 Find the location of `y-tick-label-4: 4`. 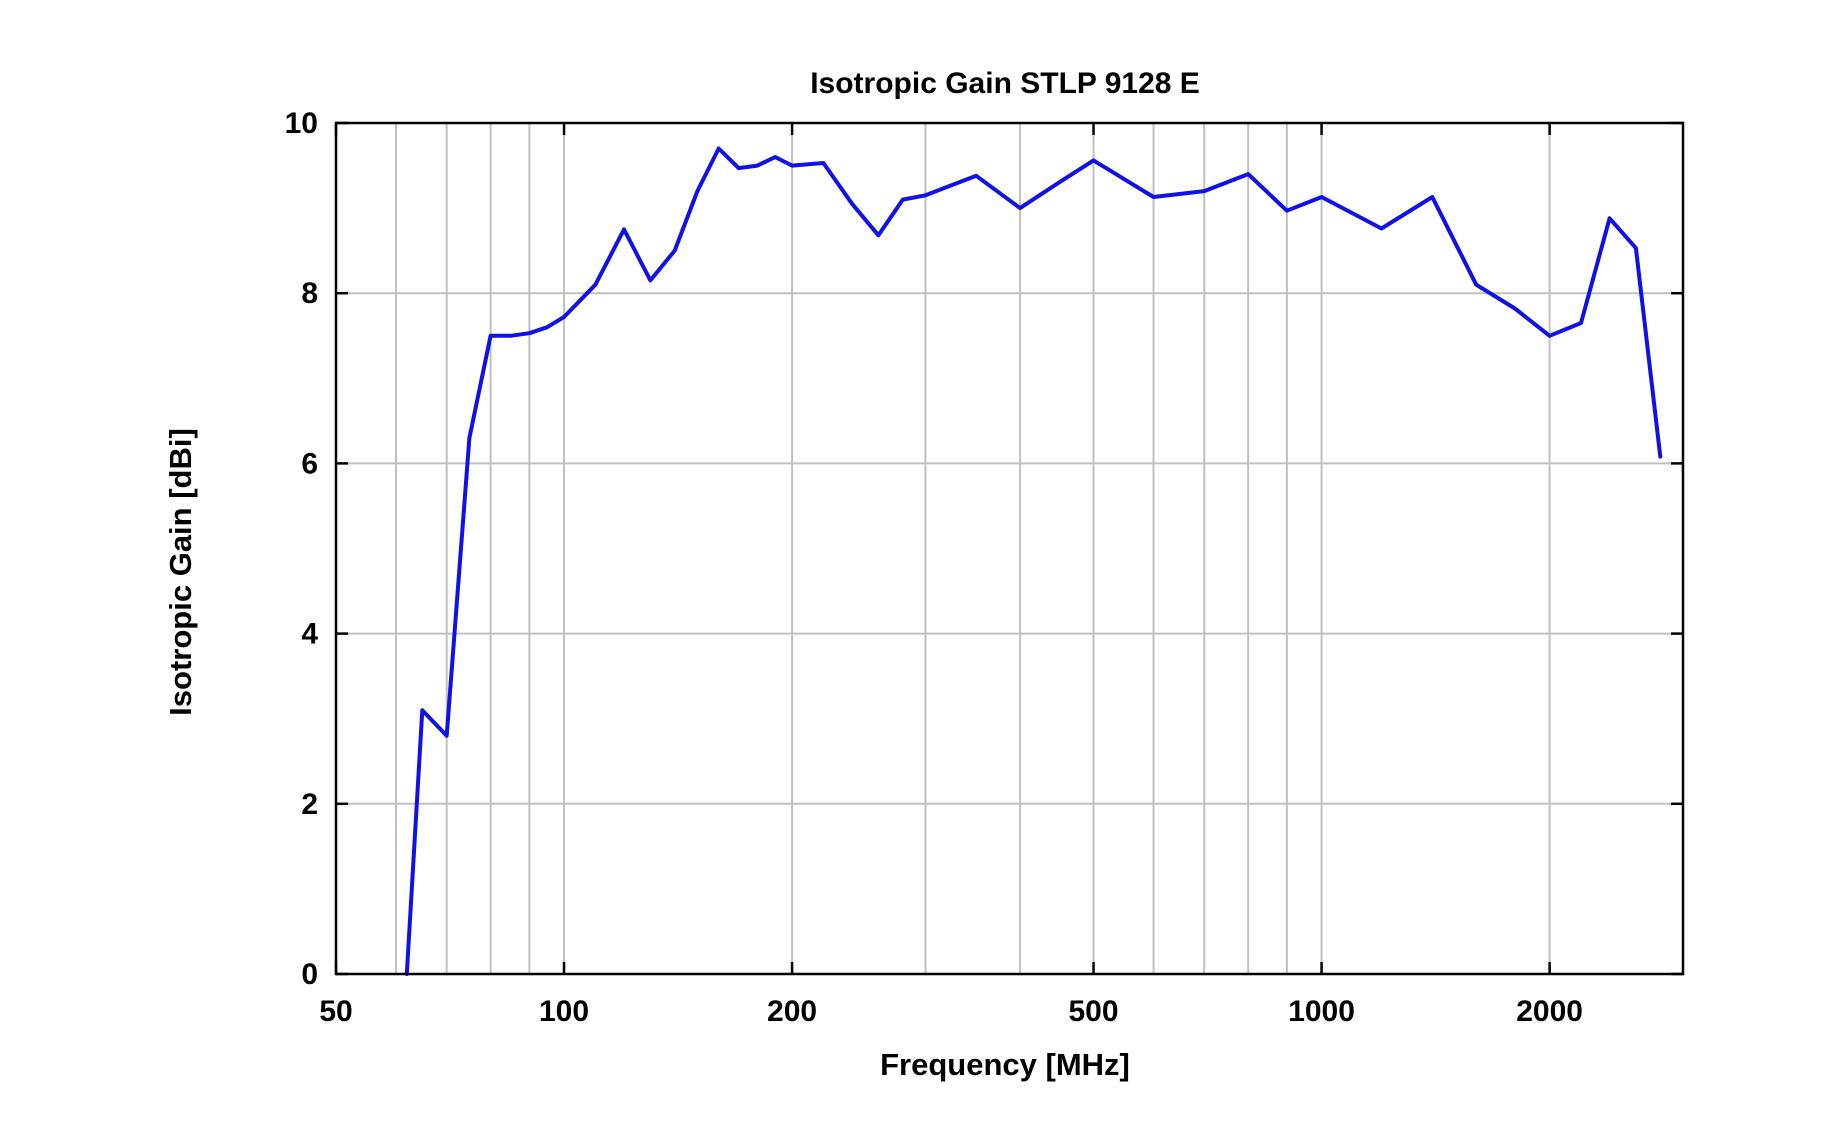

y-tick-label-4: 4 is located at coordinates (309, 634).